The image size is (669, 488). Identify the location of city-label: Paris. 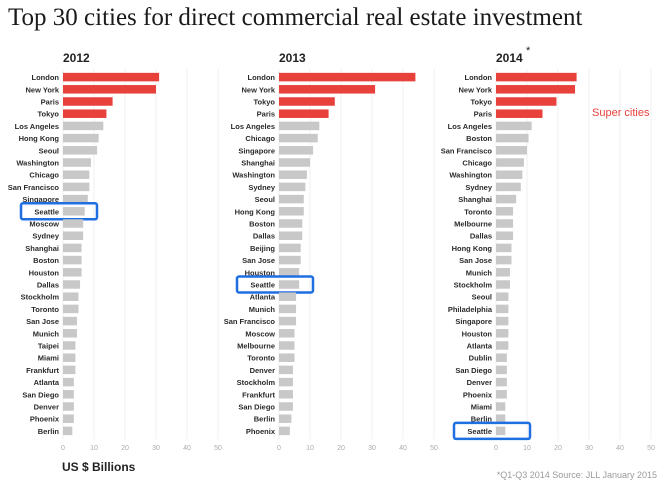
(483, 114).